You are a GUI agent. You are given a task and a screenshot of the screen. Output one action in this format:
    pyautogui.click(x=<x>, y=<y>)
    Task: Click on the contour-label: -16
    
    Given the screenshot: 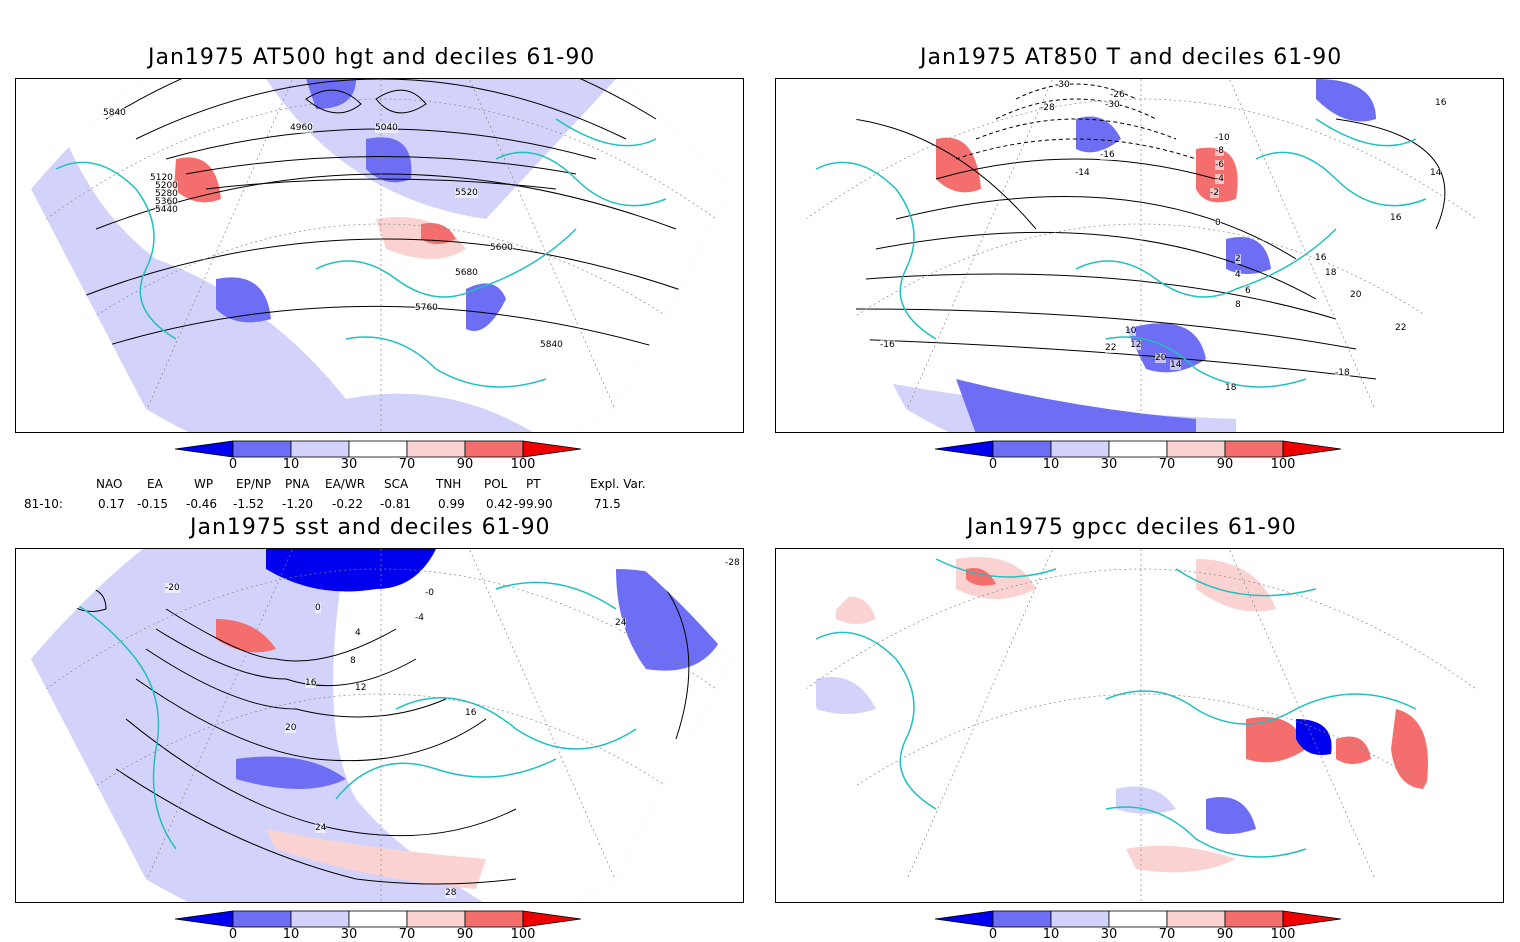 What is the action you would take?
    pyautogui.click(x=887, y=345)
    